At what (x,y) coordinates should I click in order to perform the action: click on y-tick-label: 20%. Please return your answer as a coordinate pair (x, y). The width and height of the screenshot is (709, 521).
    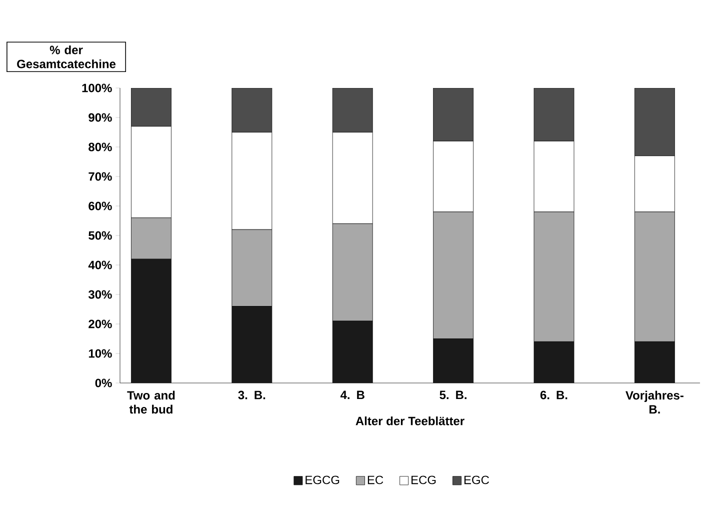
    Looking at the image, I should click on (100, 324).